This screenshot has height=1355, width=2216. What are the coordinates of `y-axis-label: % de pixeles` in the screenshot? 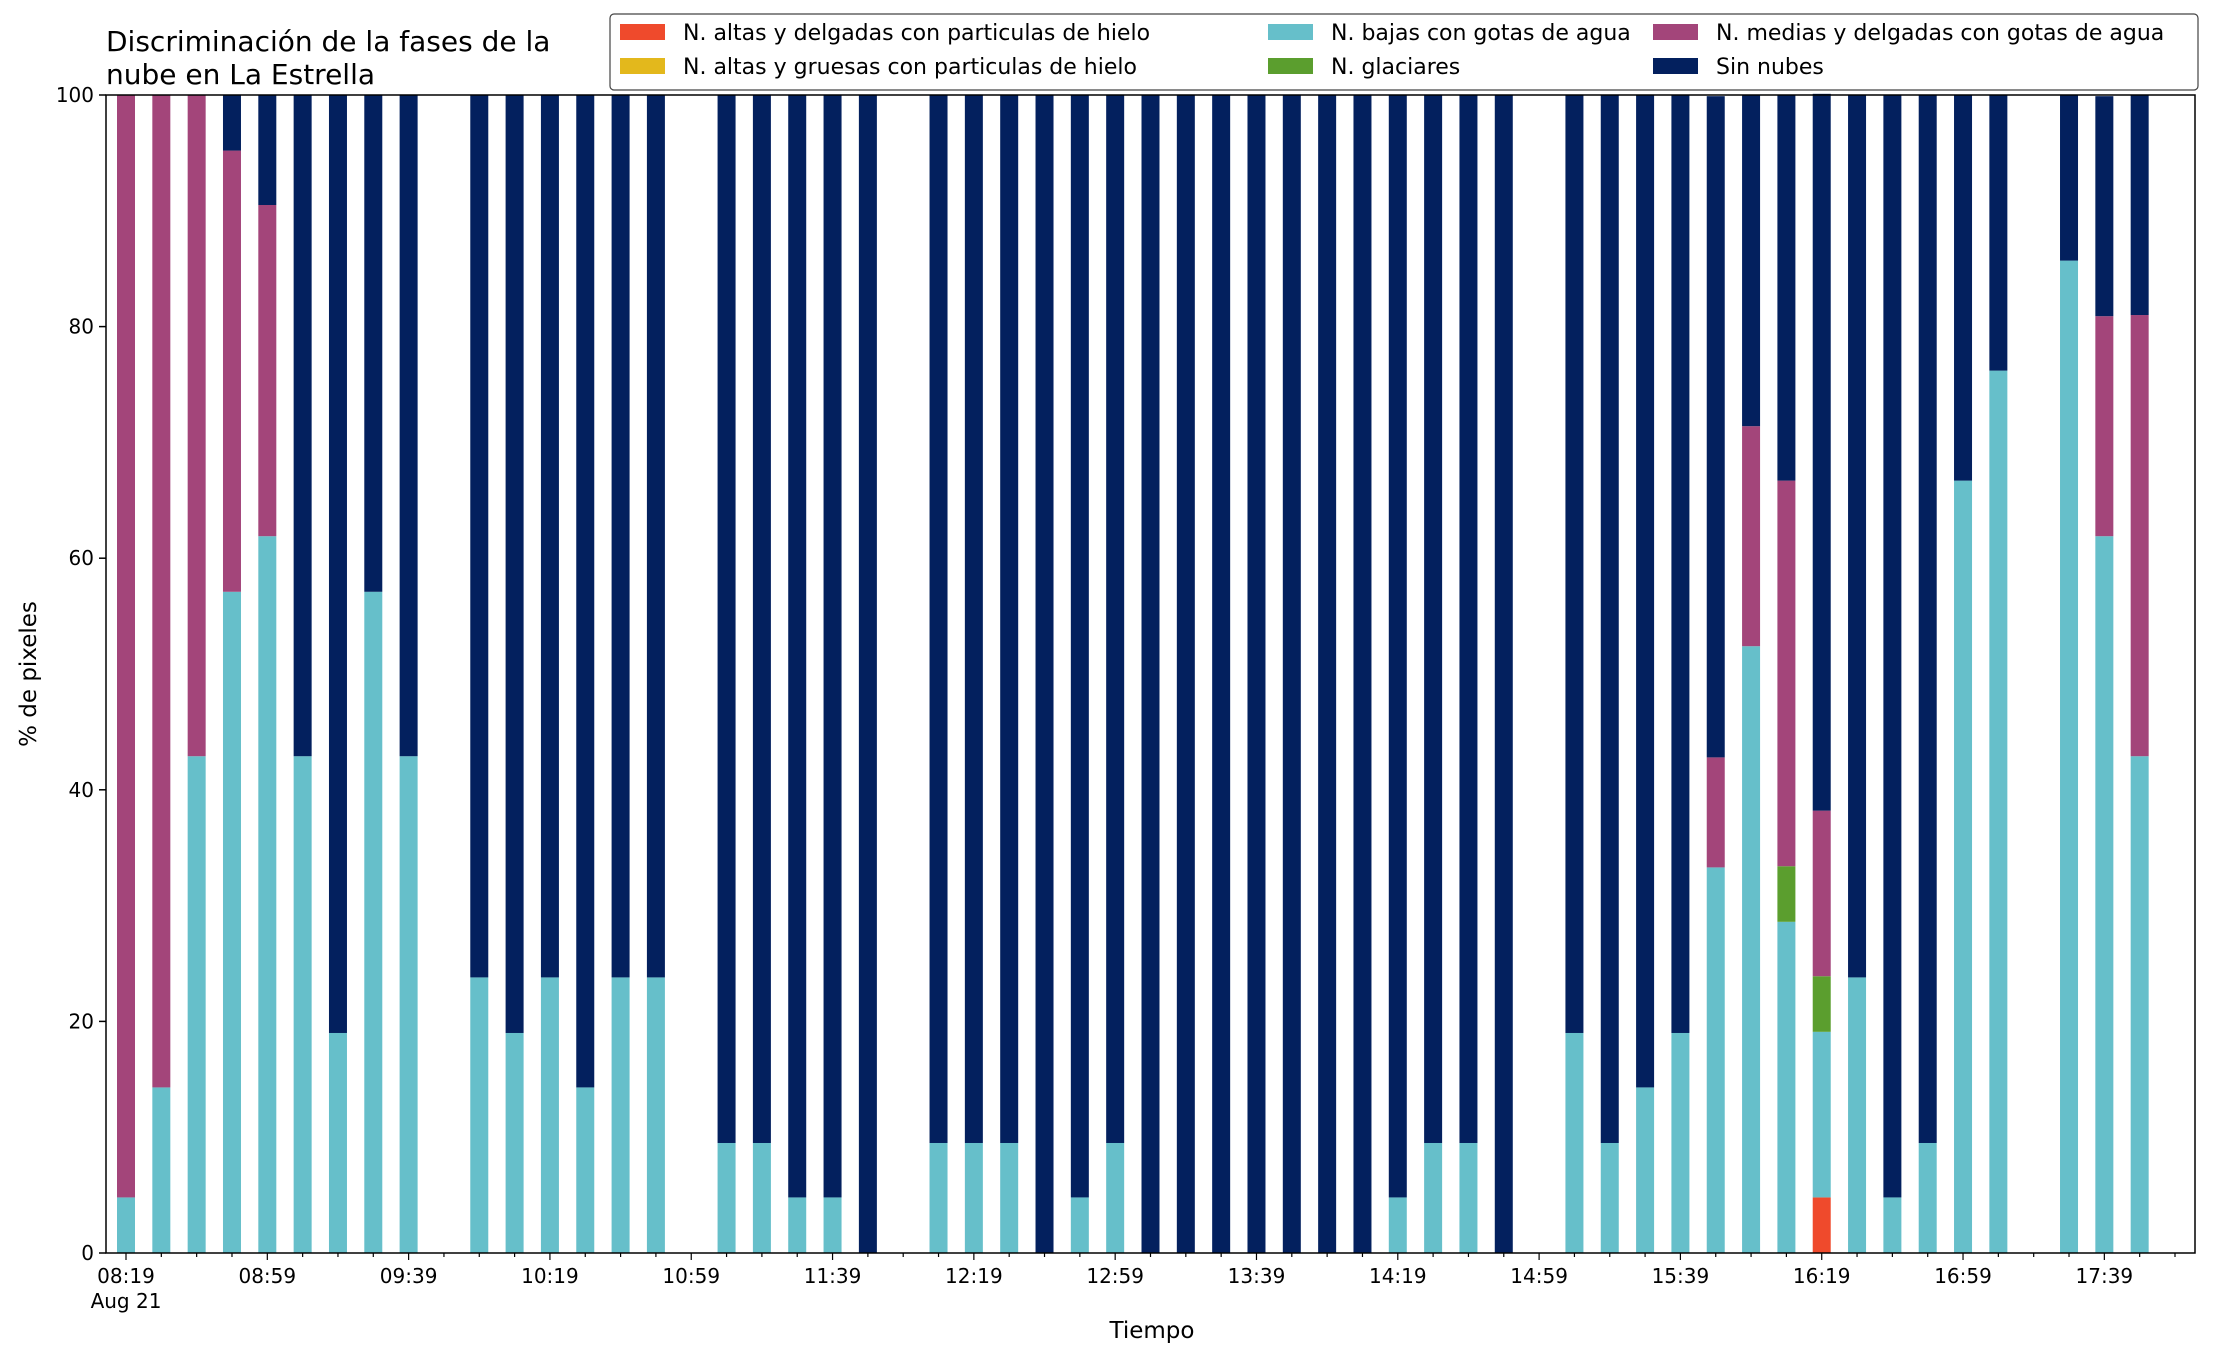 It's located at (29, 674).